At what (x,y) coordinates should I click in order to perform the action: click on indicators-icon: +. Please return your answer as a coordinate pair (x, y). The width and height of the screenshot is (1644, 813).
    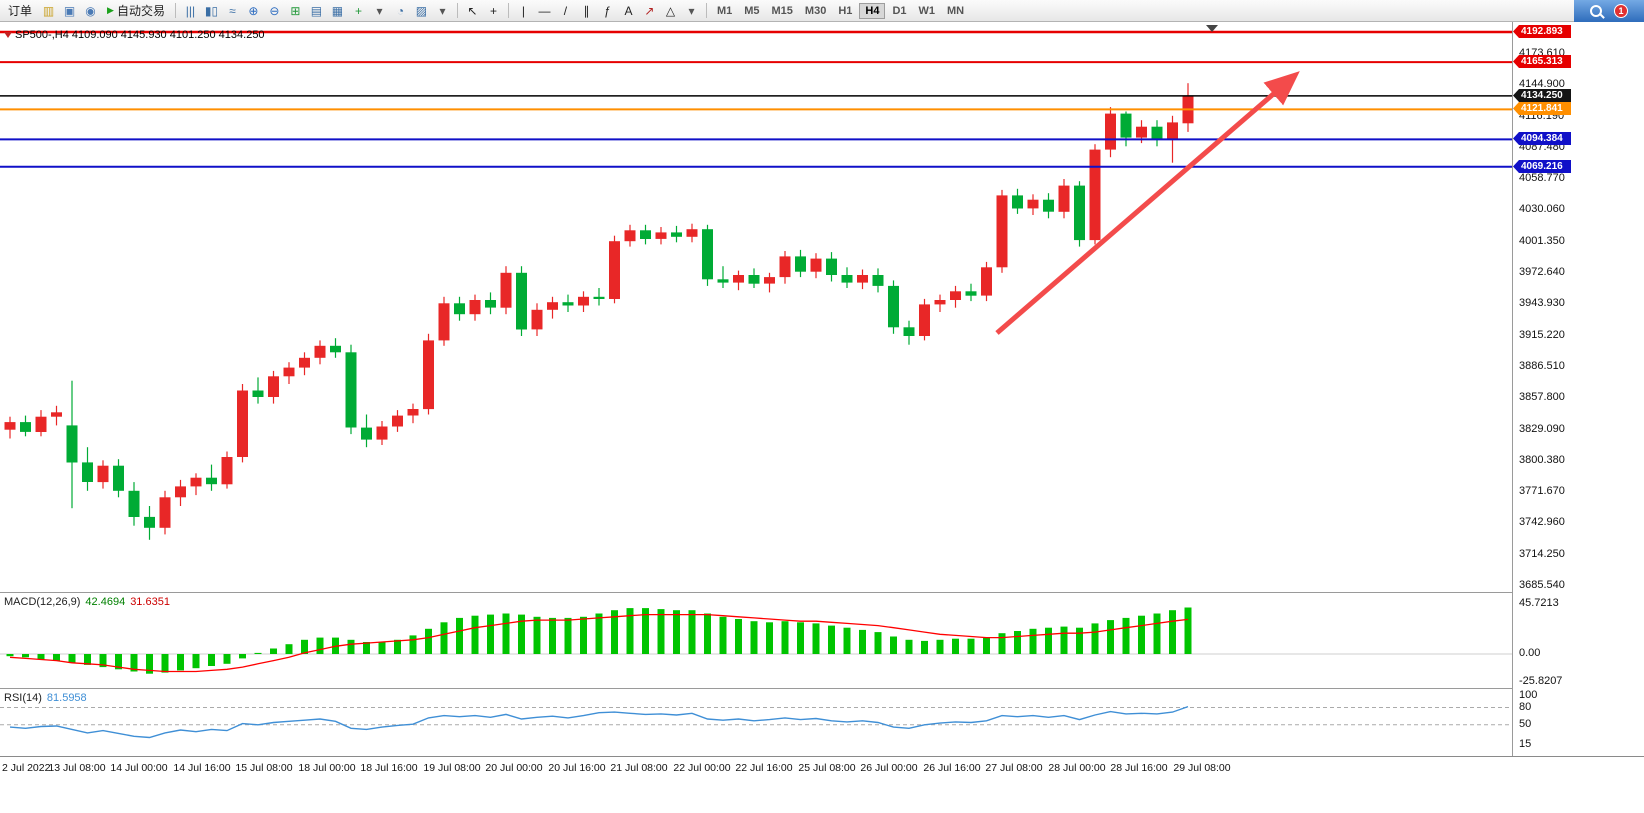
    Looking at the image, I should click on (358, 10).